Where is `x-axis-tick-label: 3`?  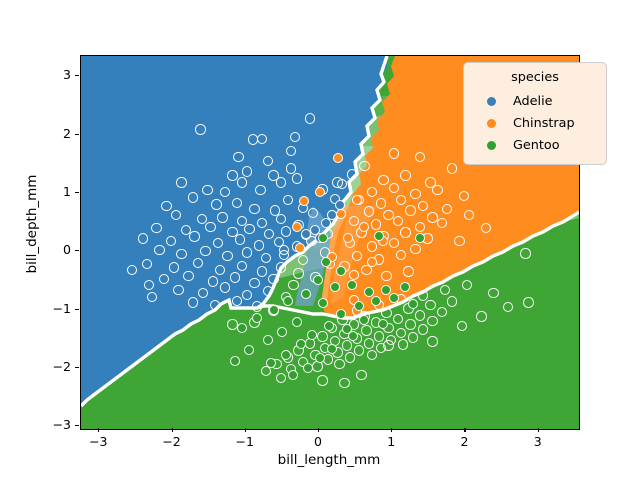
x-axis-tick-label: 3 is located at coordinates (537, 441).